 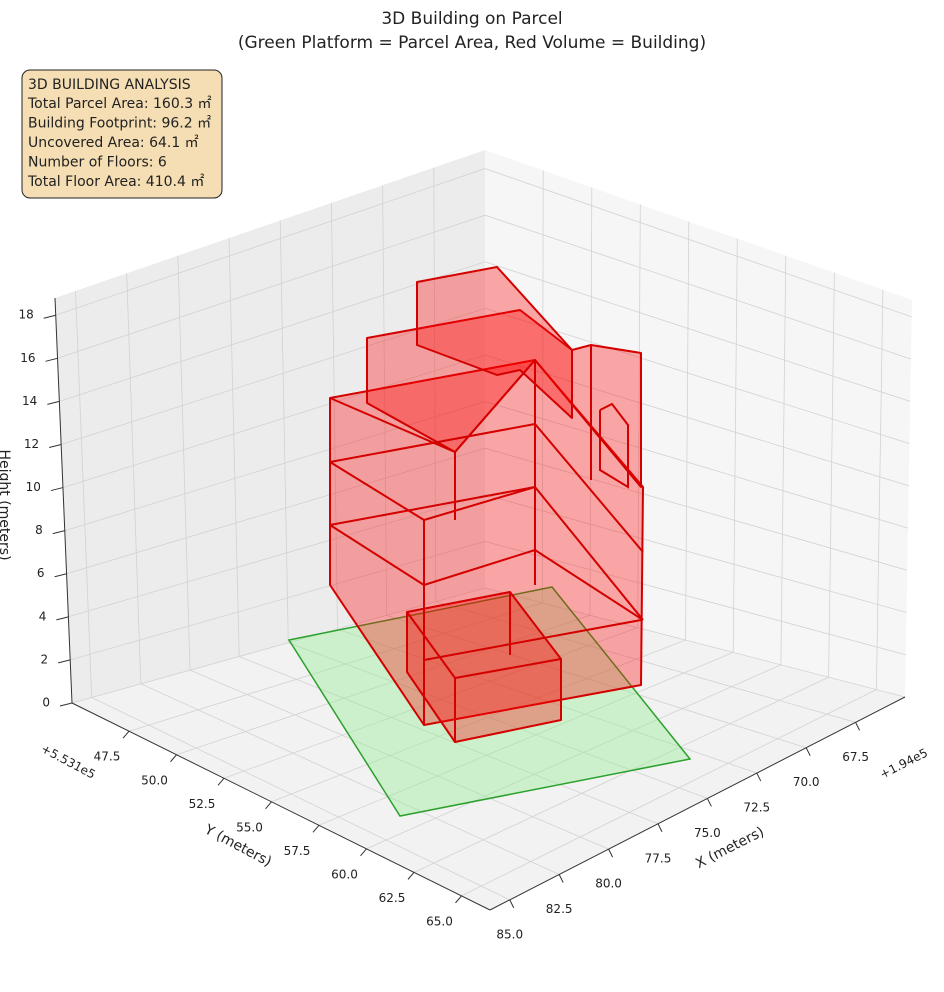 I want to click on parcel-platform, so click(x=489, y=701).